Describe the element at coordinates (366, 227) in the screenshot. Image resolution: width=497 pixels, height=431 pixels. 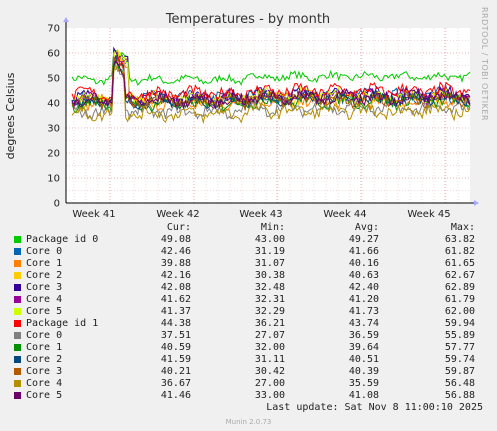
I see `legend-header-avg: Avg:` at that location.